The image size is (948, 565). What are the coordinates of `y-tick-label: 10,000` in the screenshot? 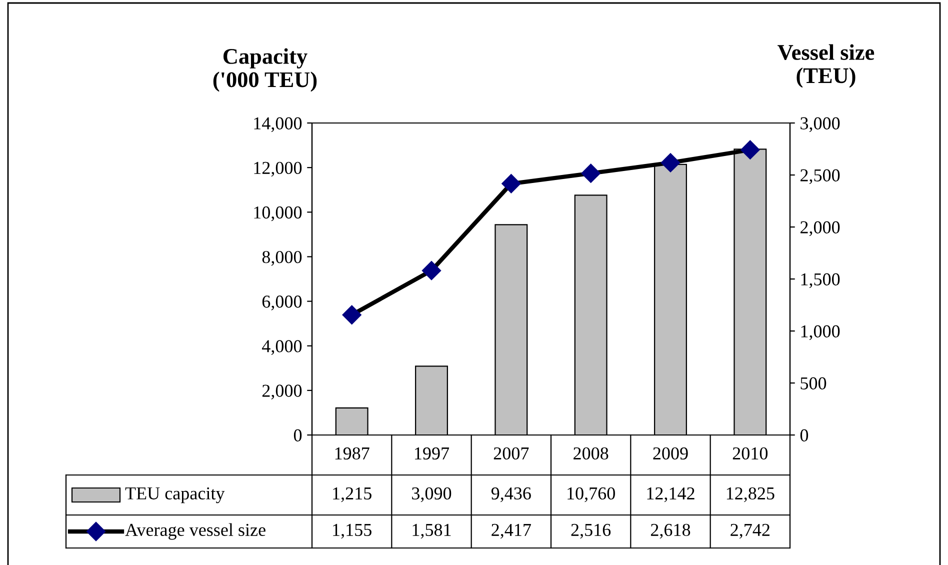 It's located at (278, 214).